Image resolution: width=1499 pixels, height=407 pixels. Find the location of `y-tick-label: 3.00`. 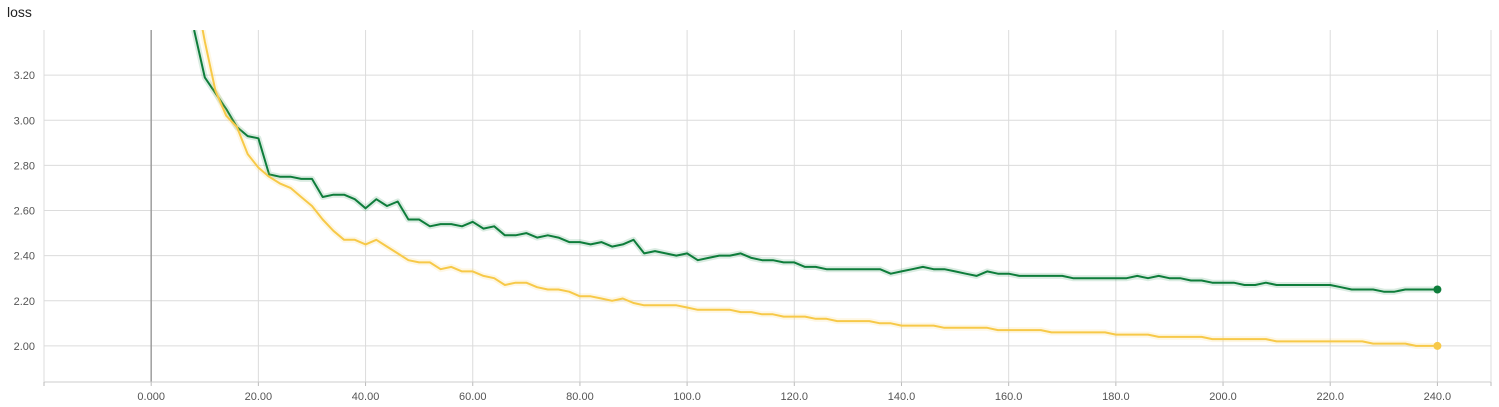

y-tick-label: 3.00 is located at coordinates (24, 121).